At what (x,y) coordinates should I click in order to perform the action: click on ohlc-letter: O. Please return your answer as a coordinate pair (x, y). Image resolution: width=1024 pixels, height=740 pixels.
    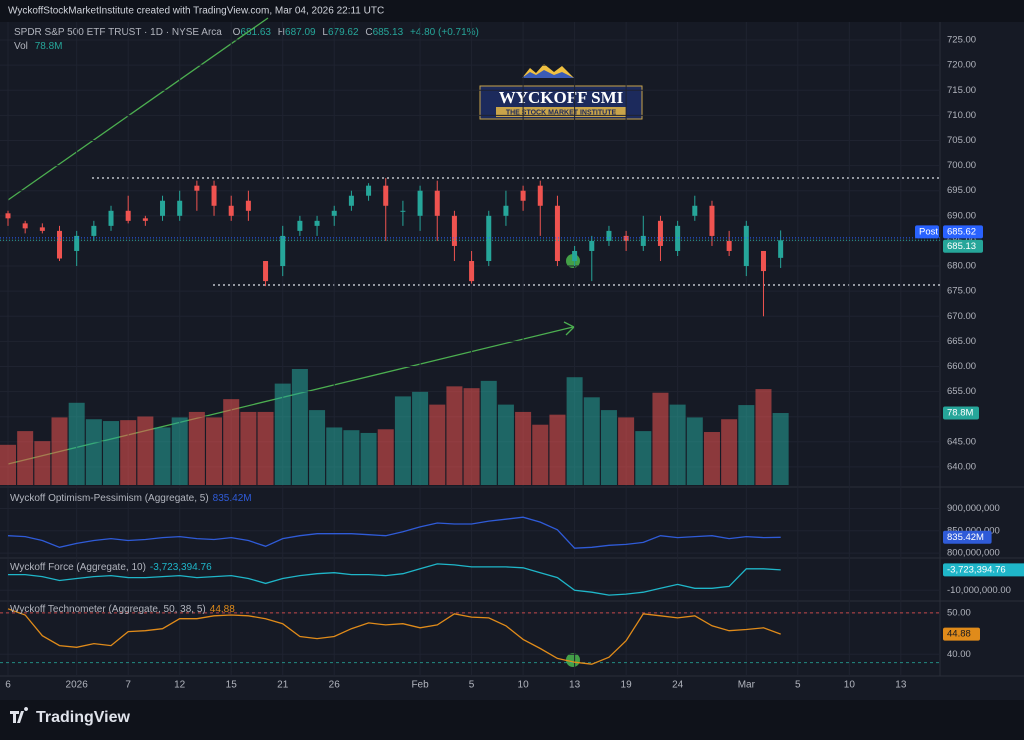
    Looking at the image, I should click on (237, 32).